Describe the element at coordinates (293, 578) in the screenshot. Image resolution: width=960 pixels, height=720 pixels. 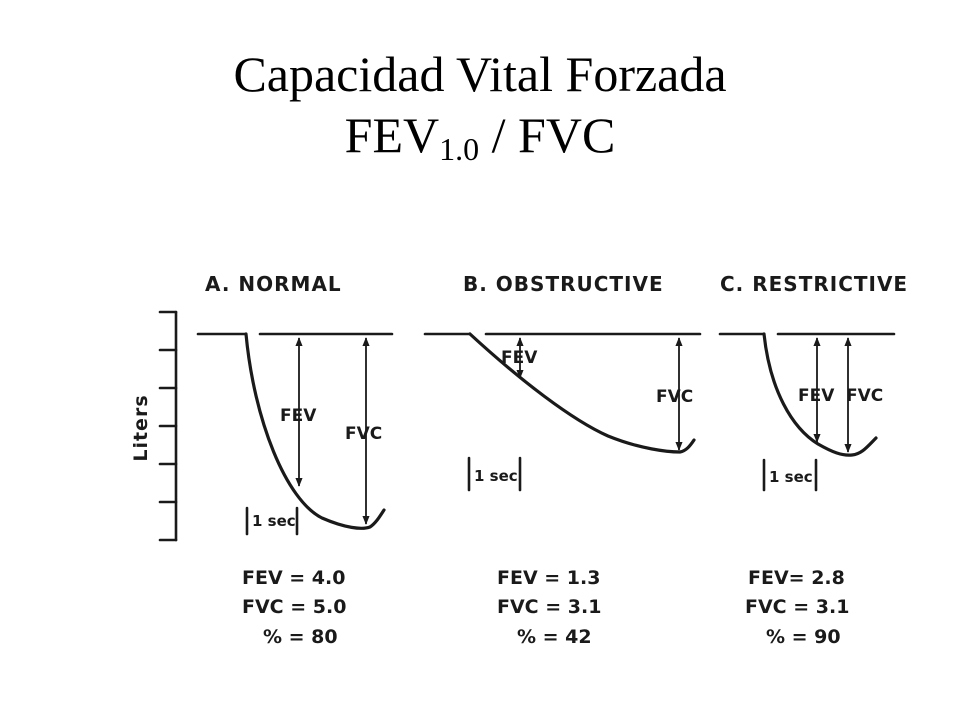
I see `fev-value: FEV = 4.0` at that location.